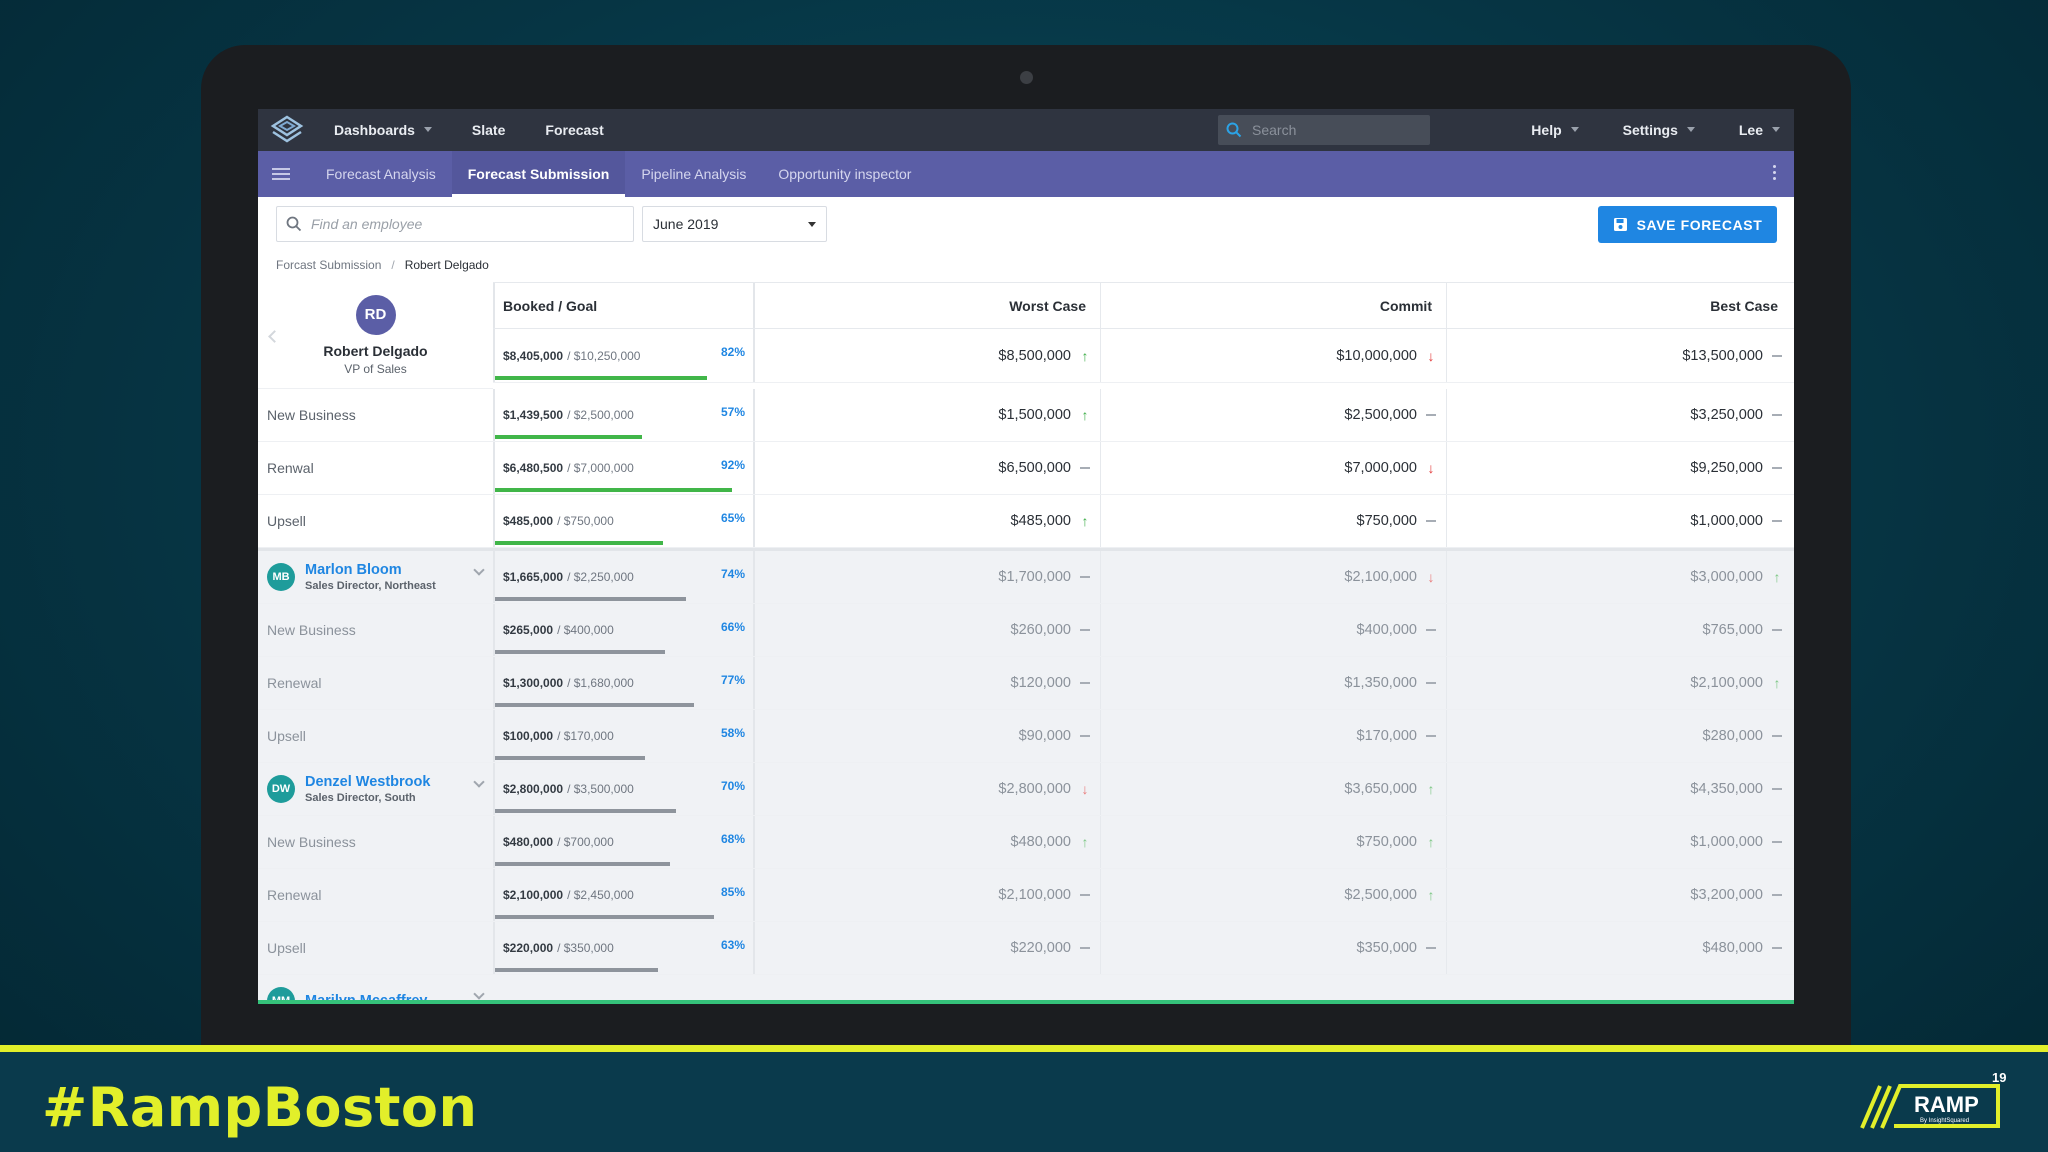  I want to click on goal-value: / $700,000, so click(585, 842).